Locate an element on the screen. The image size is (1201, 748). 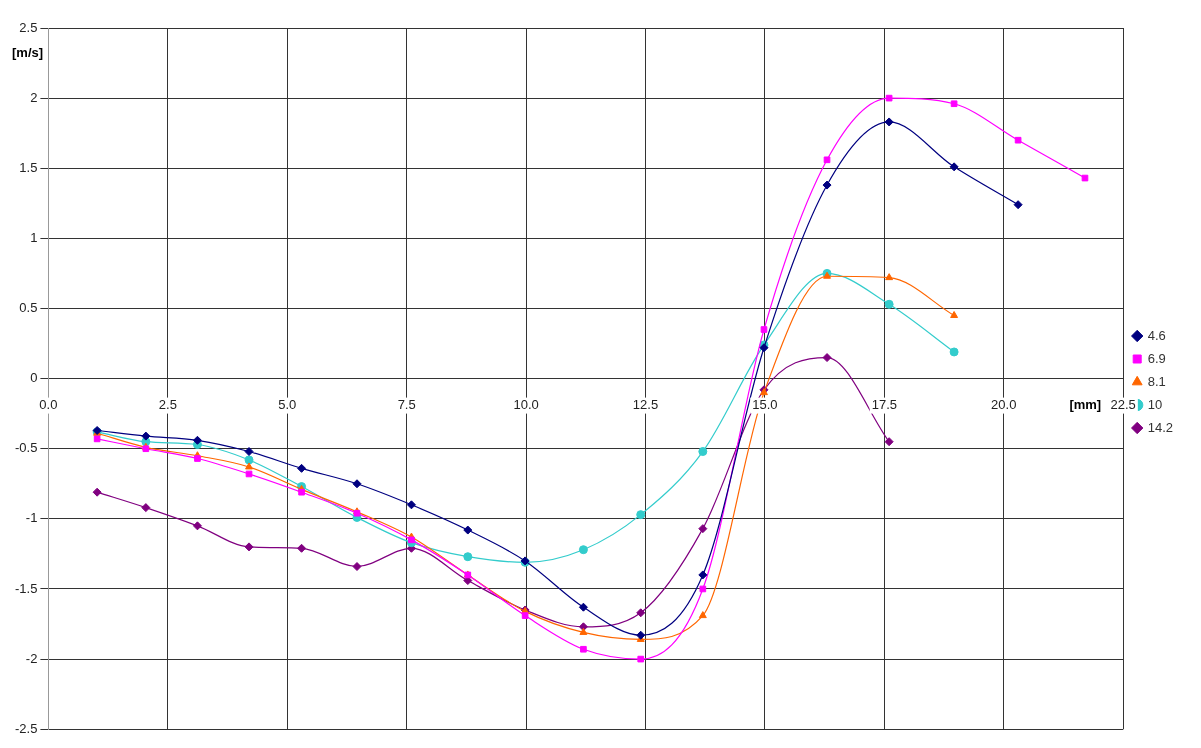
y-tick-label: -1 is located at coordinates (31, 518).